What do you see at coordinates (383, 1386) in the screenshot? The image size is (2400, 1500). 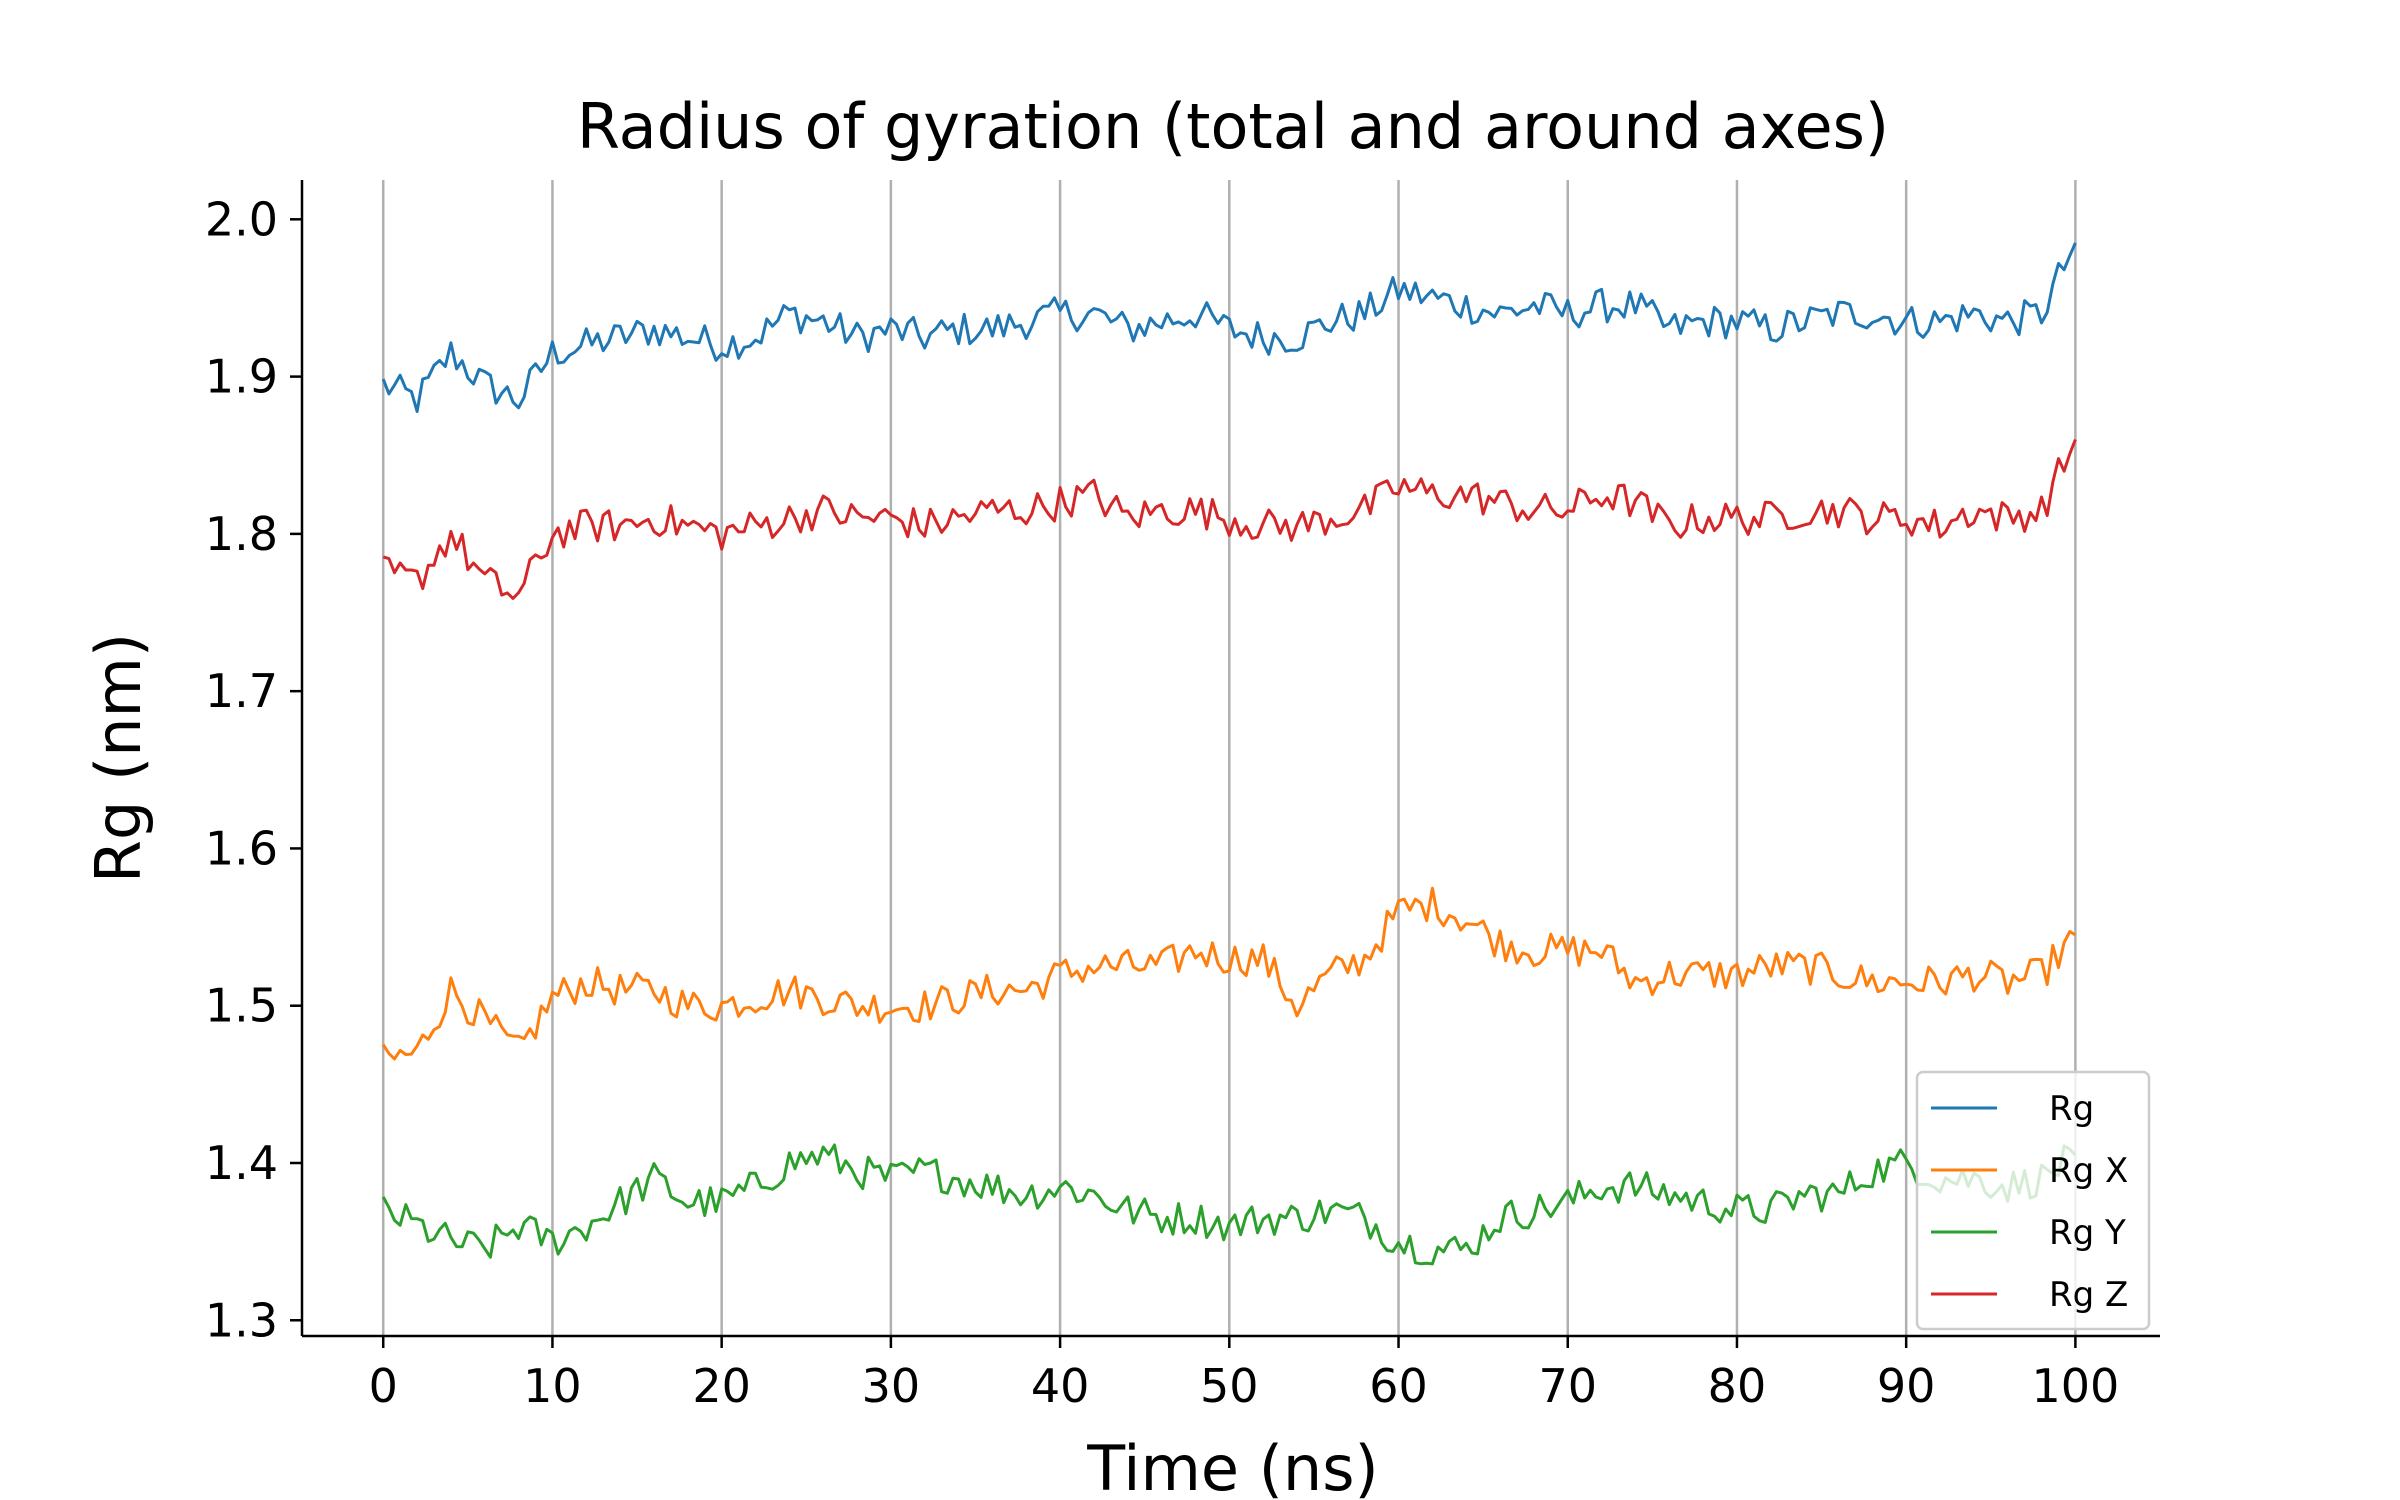 I see `x-tick-label: 0` at bounding box center [383, 1386].